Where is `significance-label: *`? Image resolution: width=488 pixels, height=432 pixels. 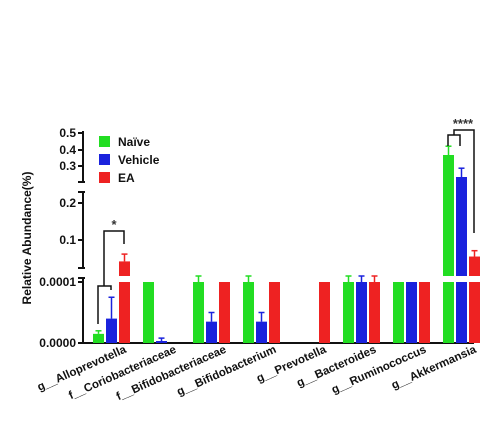
significance-label: * is located at coordinates (114, 224).